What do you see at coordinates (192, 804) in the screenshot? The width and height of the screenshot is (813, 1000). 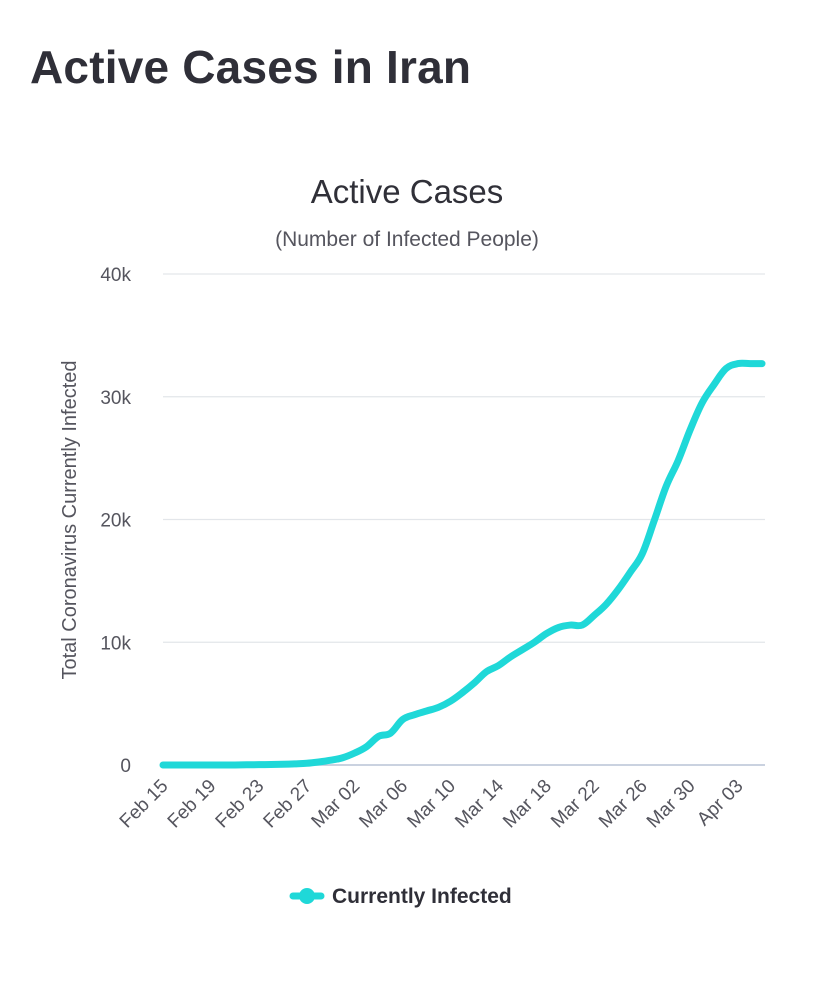 I see `x-tick-label: Feb 19` at bounding box center [192, 804].